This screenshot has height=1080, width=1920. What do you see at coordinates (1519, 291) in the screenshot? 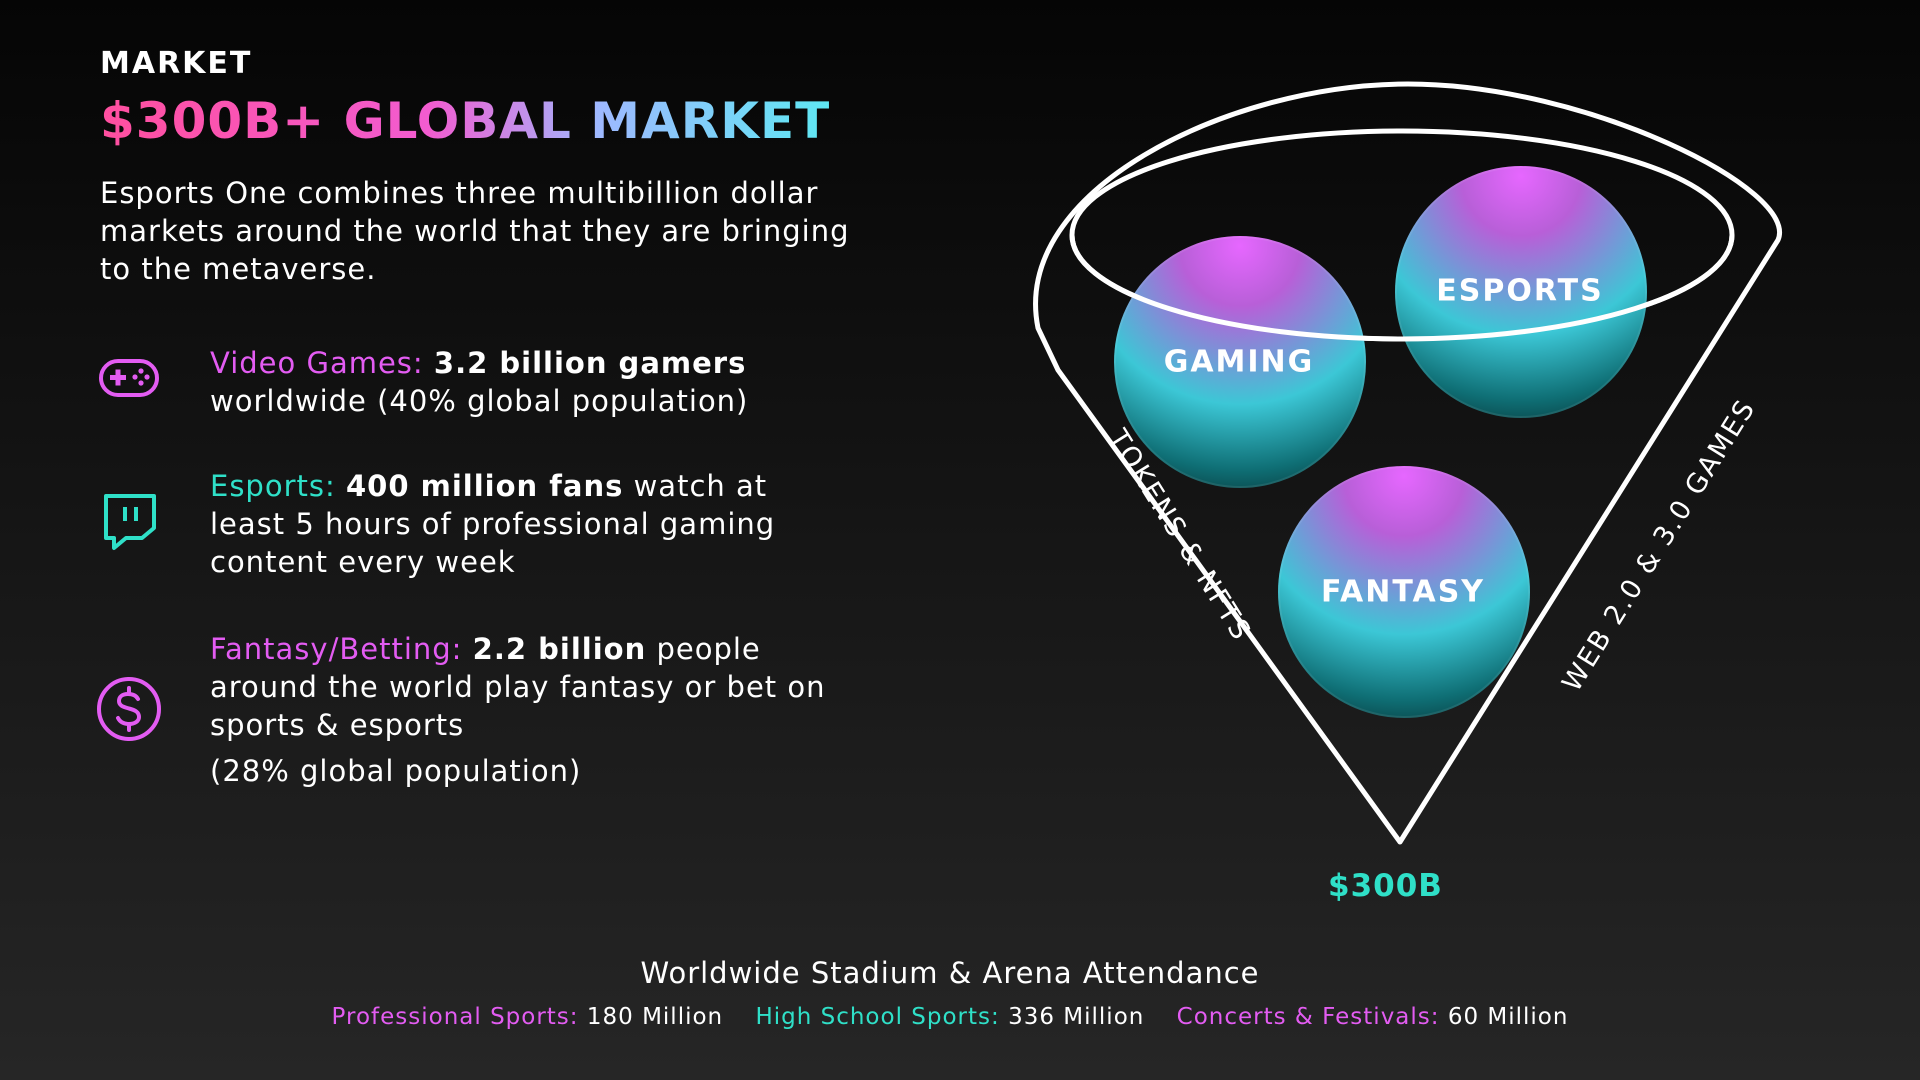
I see `orb-label-esports: ESPORTS` at bounding box center [1519, 291].